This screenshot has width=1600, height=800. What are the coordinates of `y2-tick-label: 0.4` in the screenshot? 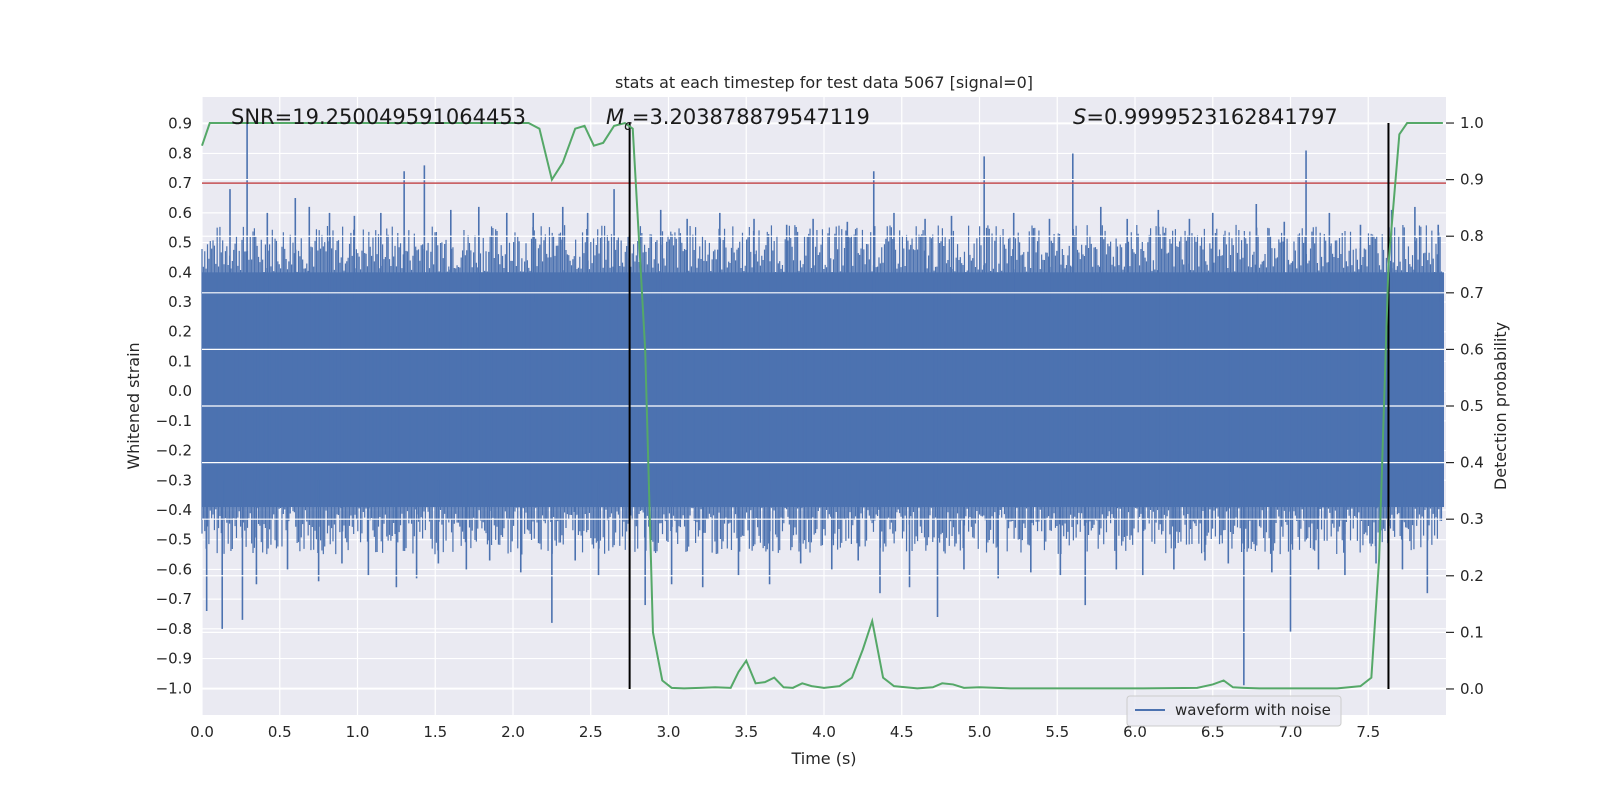 It's located at (1472, 463).